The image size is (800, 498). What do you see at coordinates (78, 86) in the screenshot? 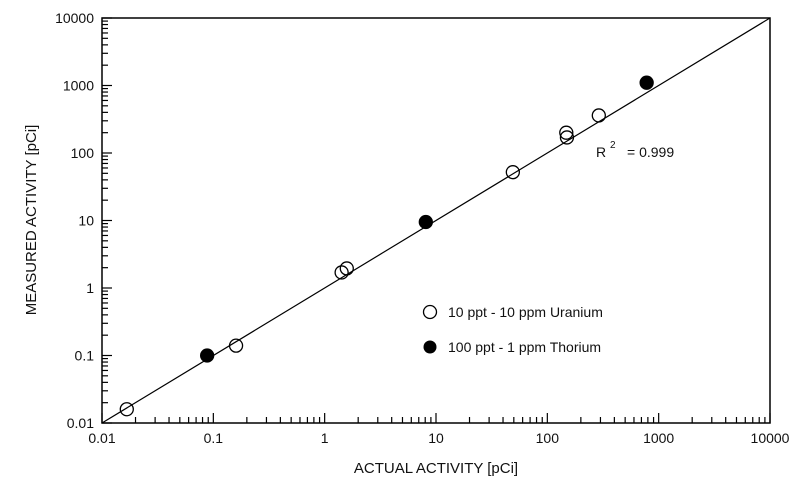
I see `y-tick-label: 1000` at bounding box center [78, 86].